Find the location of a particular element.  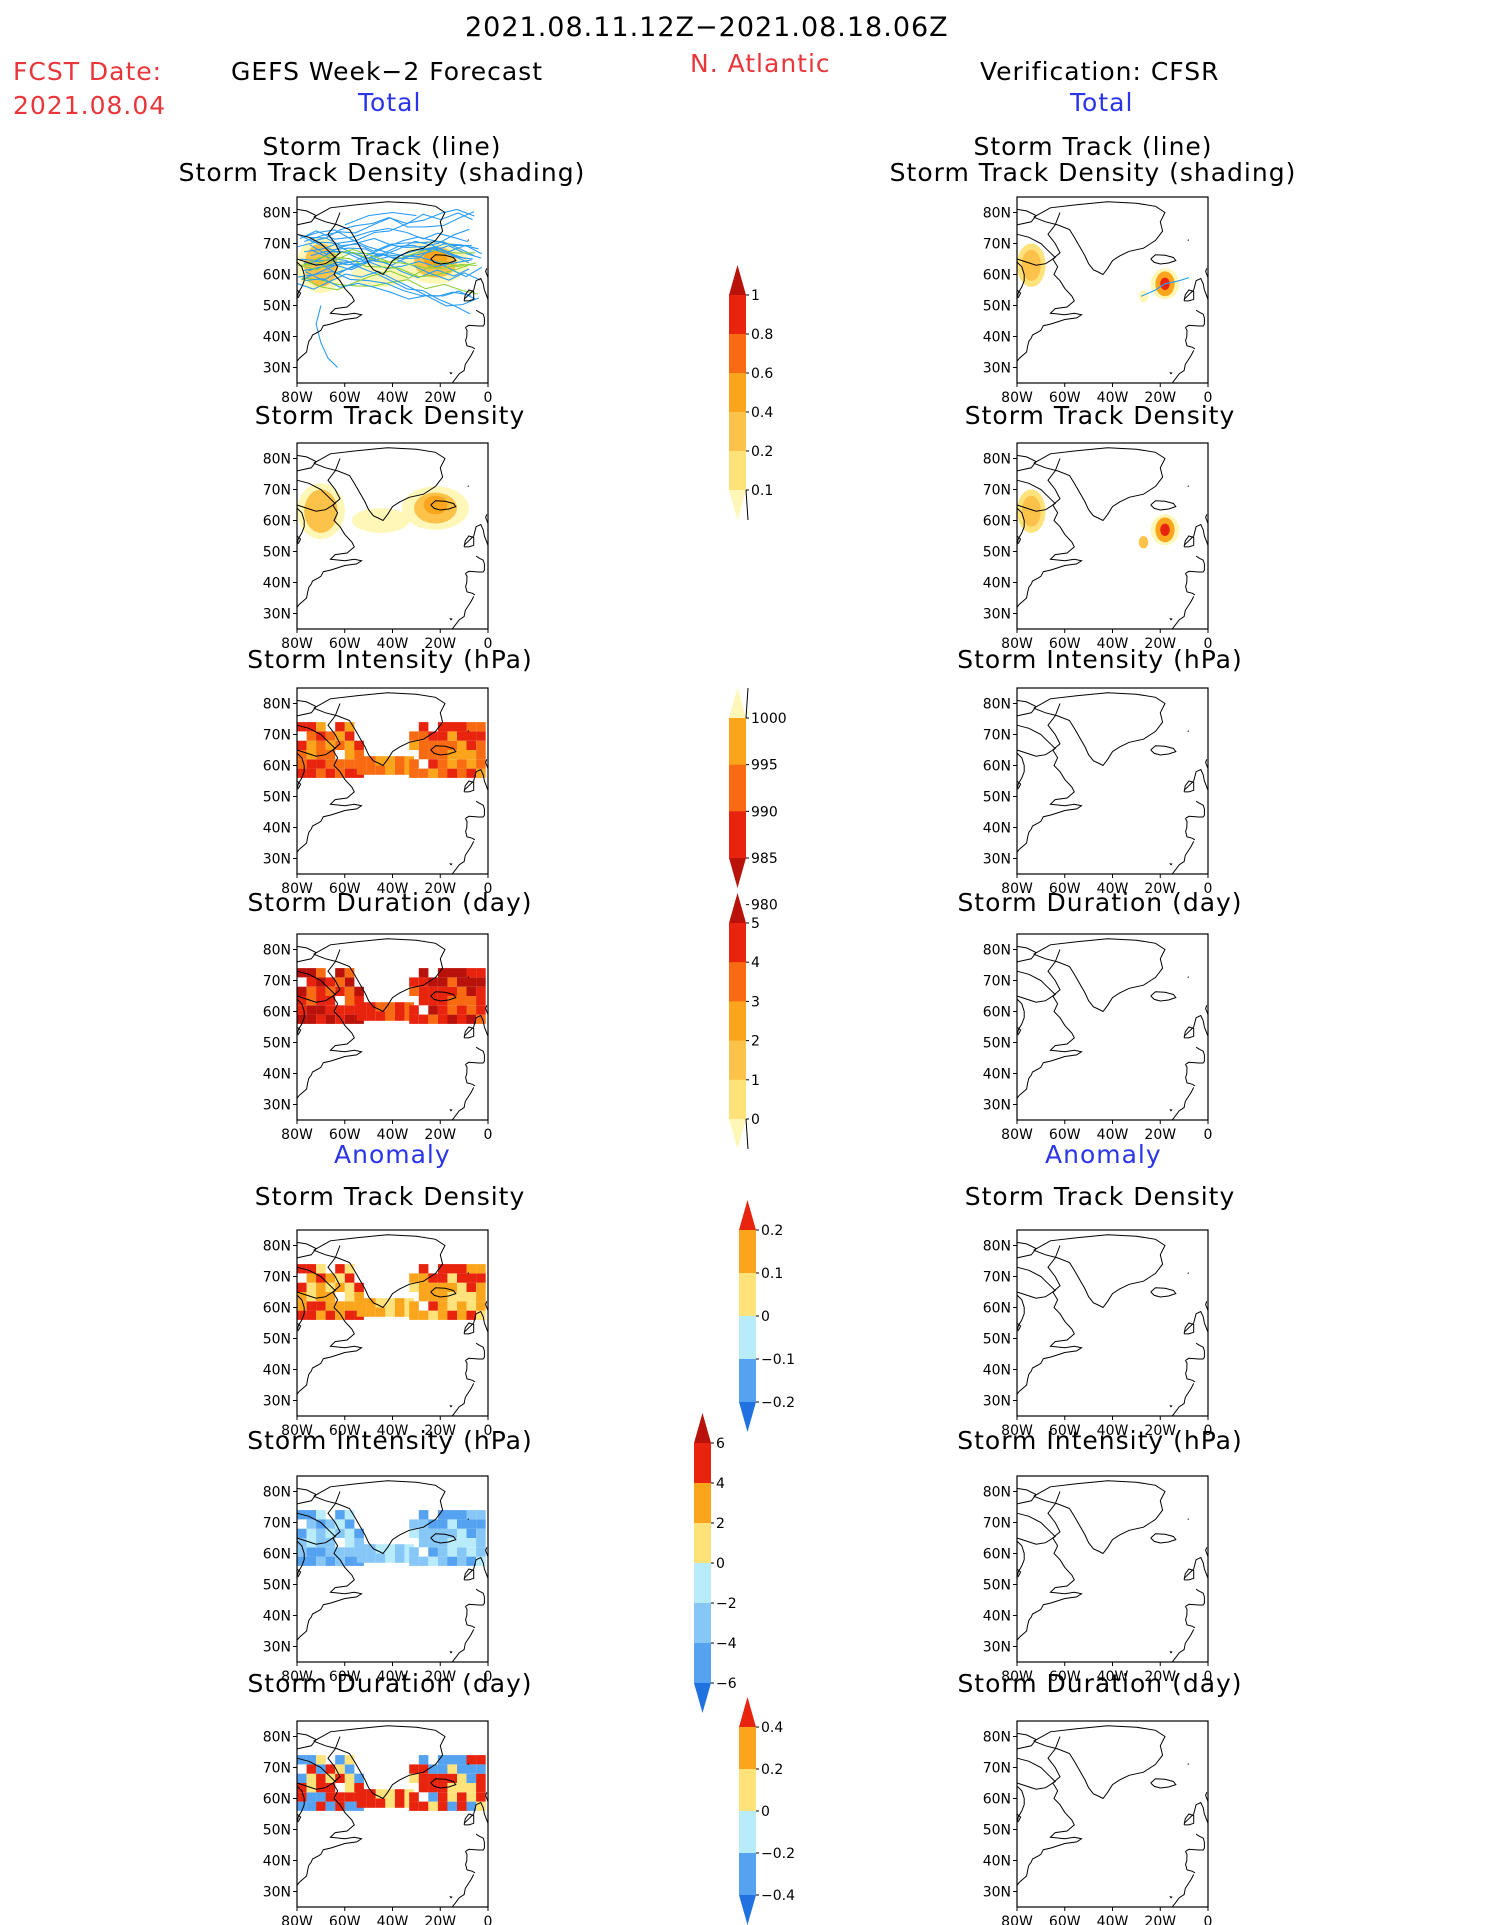

fcst-total-density-coastline is located at coordinates (470, 584).